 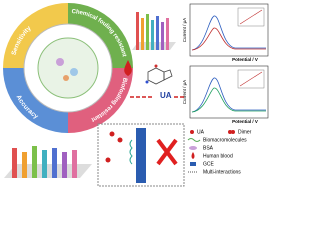 What do you see at coordinates (131, 152) in the screenshot?
I see `layer` at bounding box center [131, 152].